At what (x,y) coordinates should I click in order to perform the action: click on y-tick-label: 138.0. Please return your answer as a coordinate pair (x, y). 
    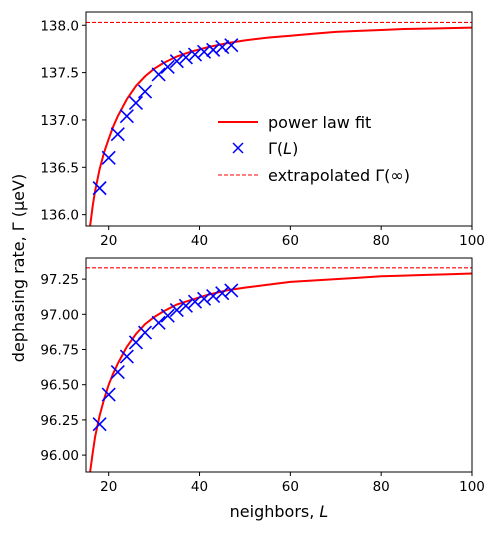
    Looking at the image, I should click on (59, 26).